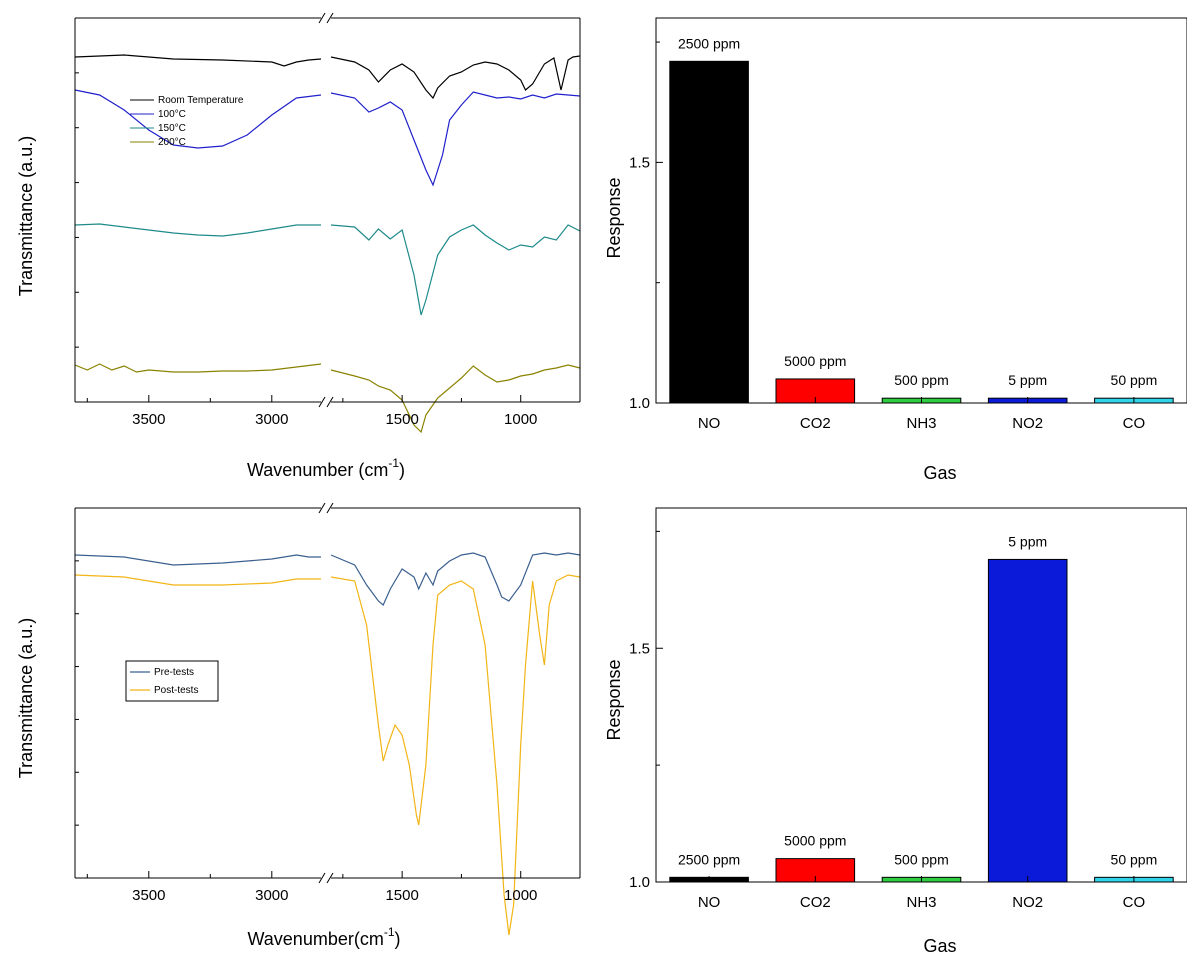 Image resolution: width=1187 pixels, height=957 pixels. Describe the element at coordinates (172, 128) in the screenshot. I see `legend-150c: 150°C` at that location.